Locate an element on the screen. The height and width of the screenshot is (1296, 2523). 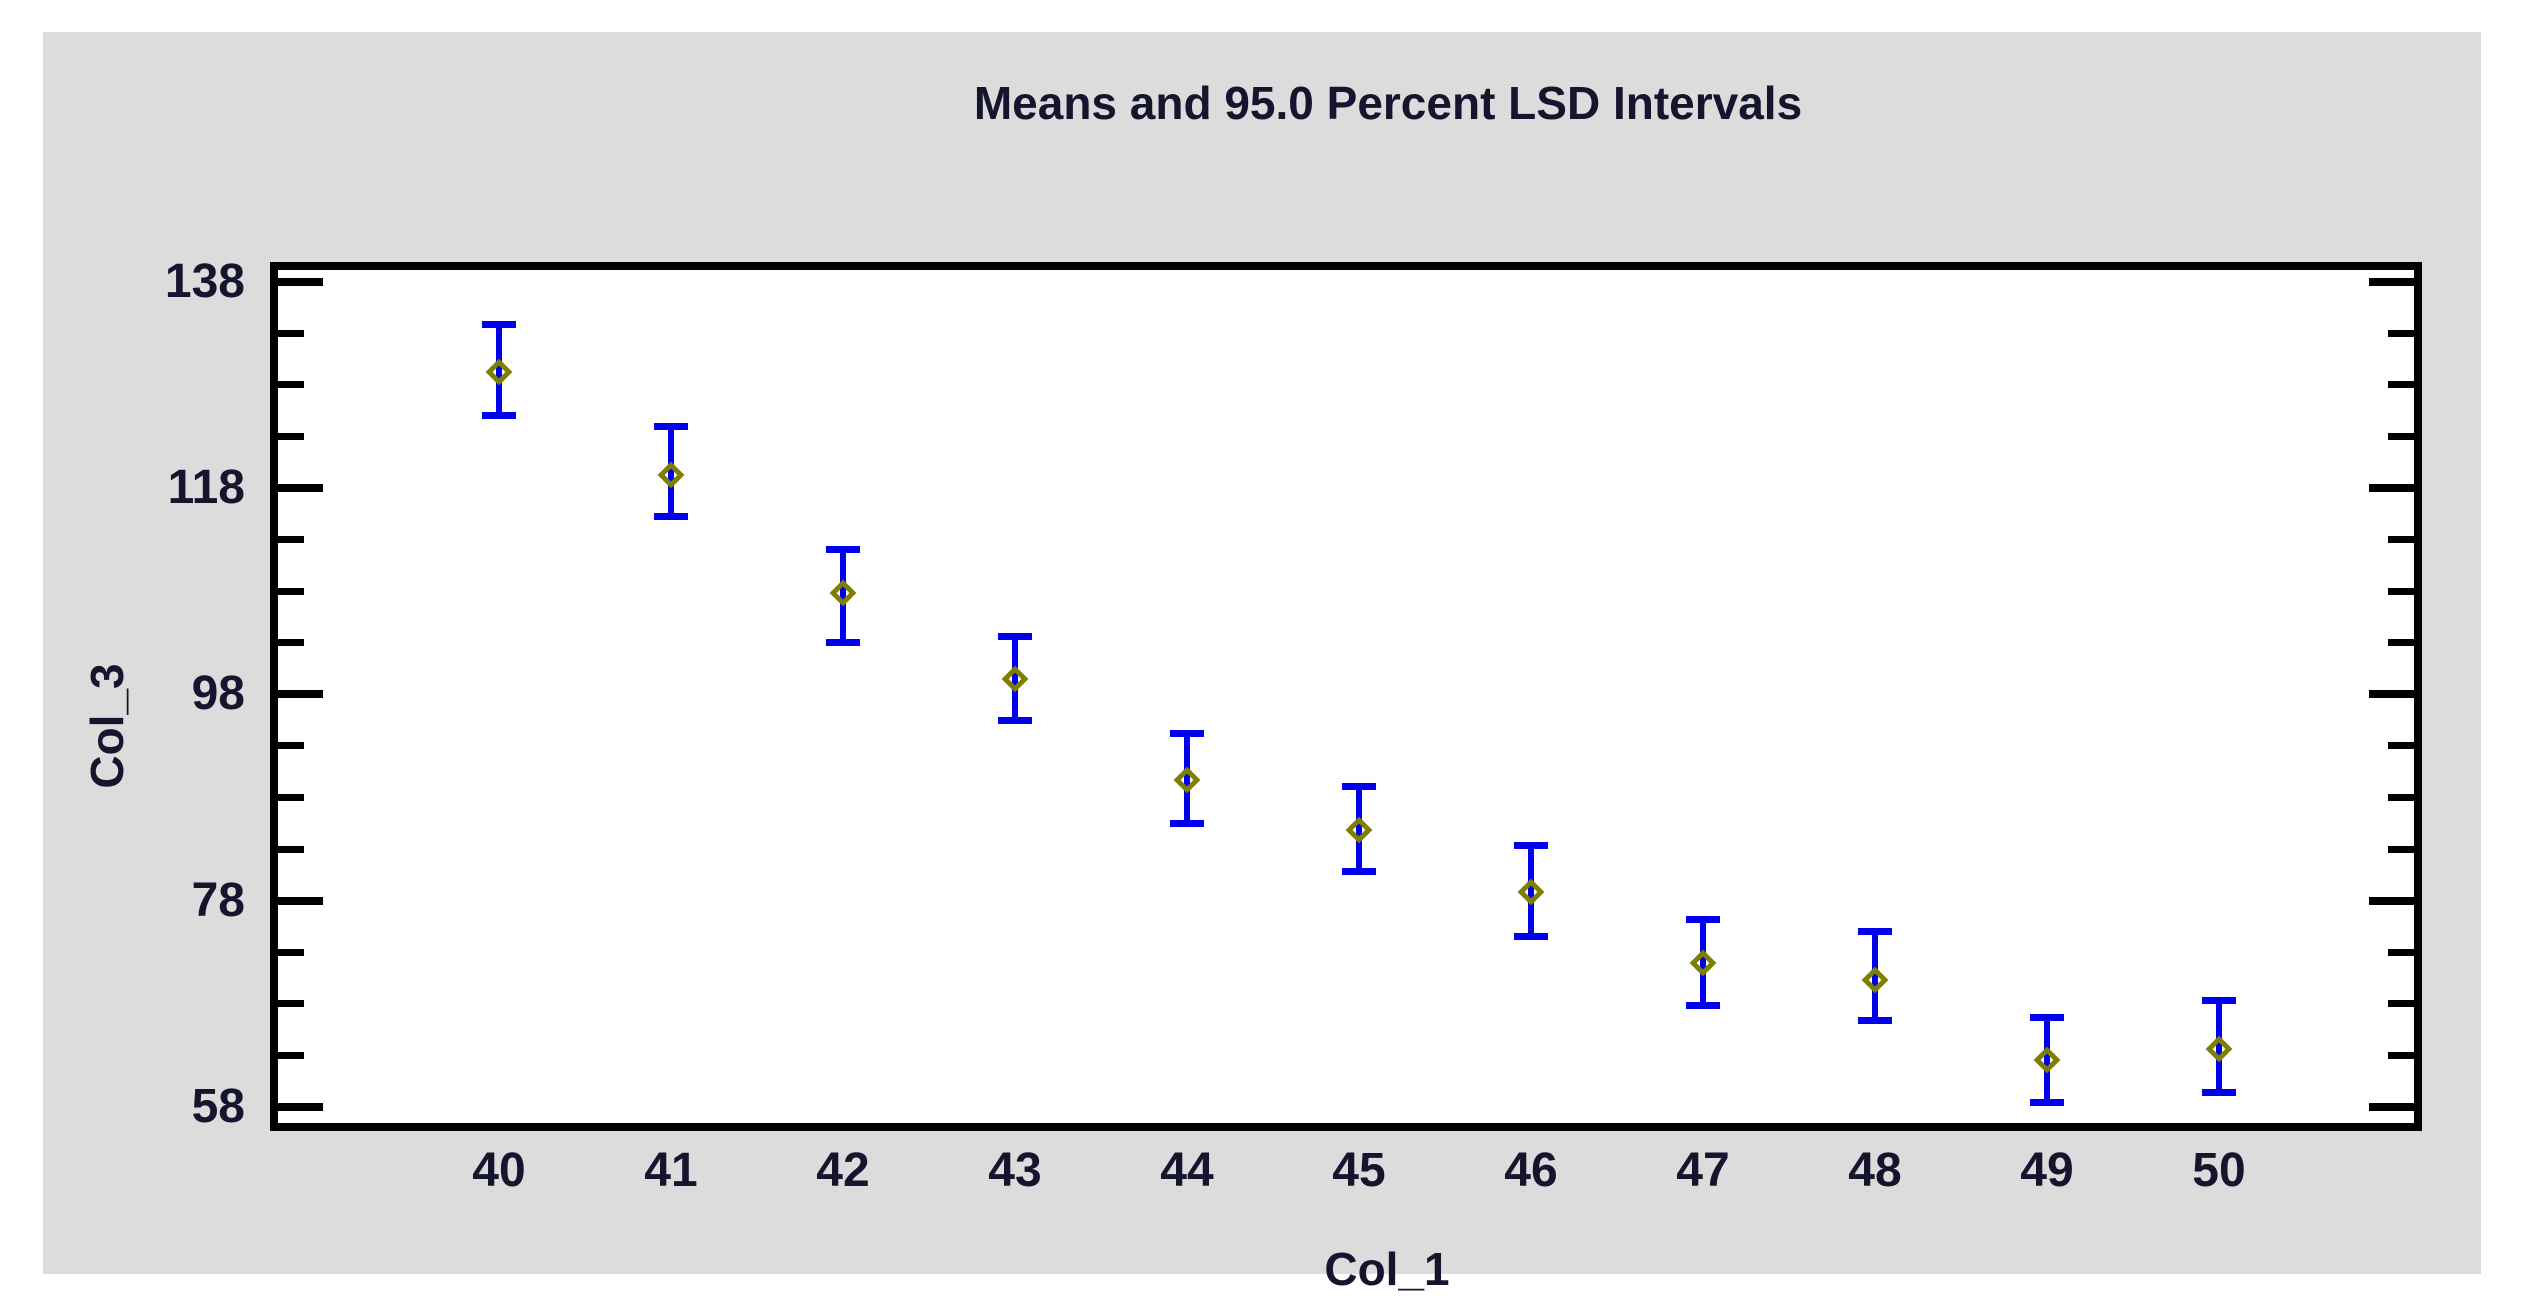
x-tick-label: 44 is located at coordinates (1187, 1170).